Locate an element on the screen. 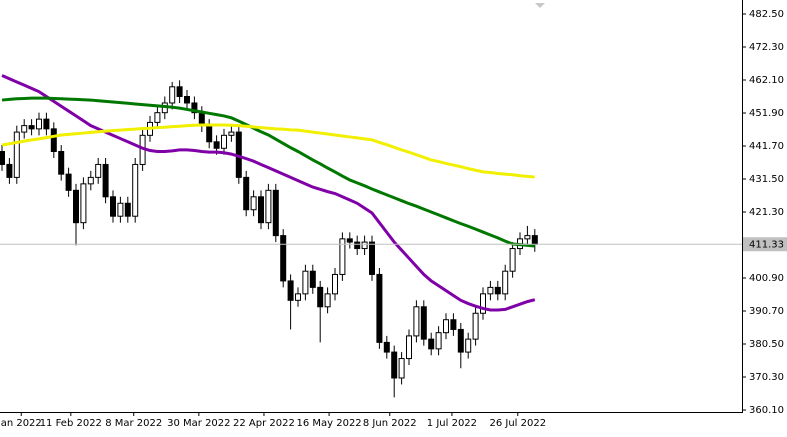  last-price-label: 411.33 is located at coordinates (766, 244).